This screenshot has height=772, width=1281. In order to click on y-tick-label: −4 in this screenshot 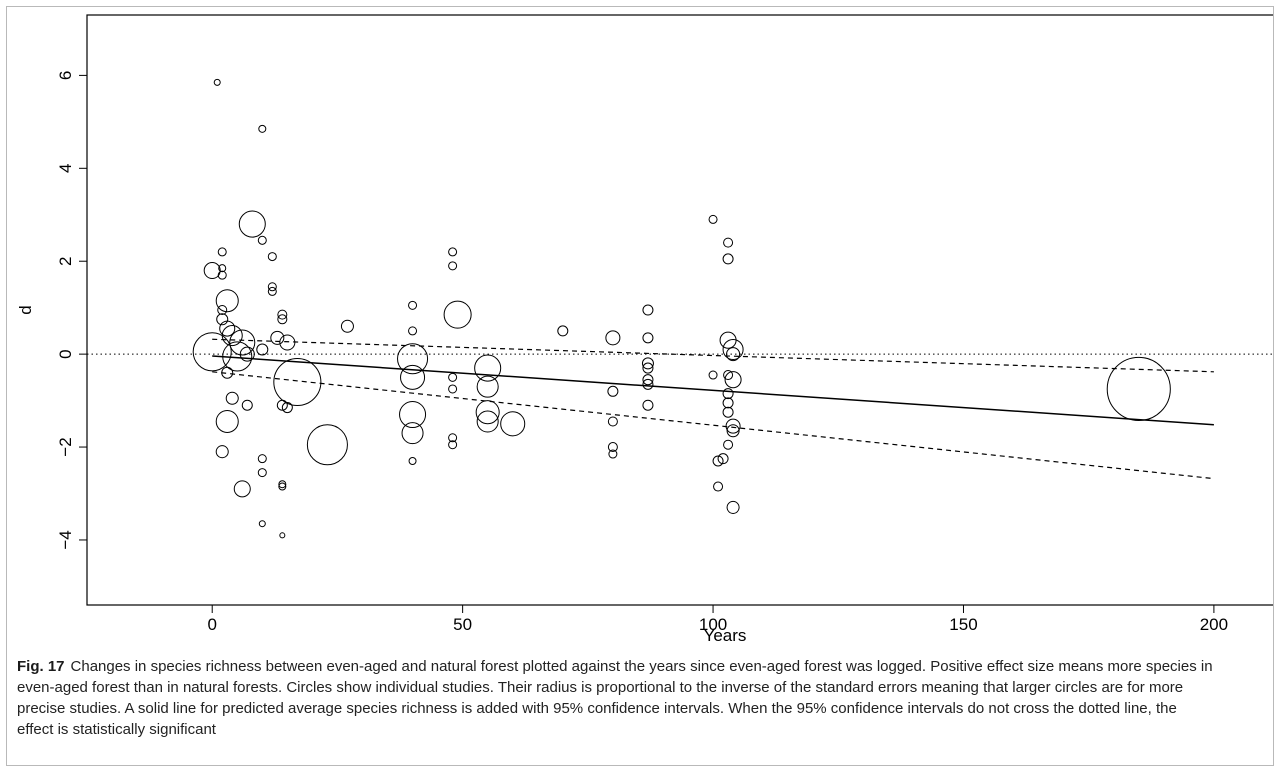, I will do `click(65, 539)`.